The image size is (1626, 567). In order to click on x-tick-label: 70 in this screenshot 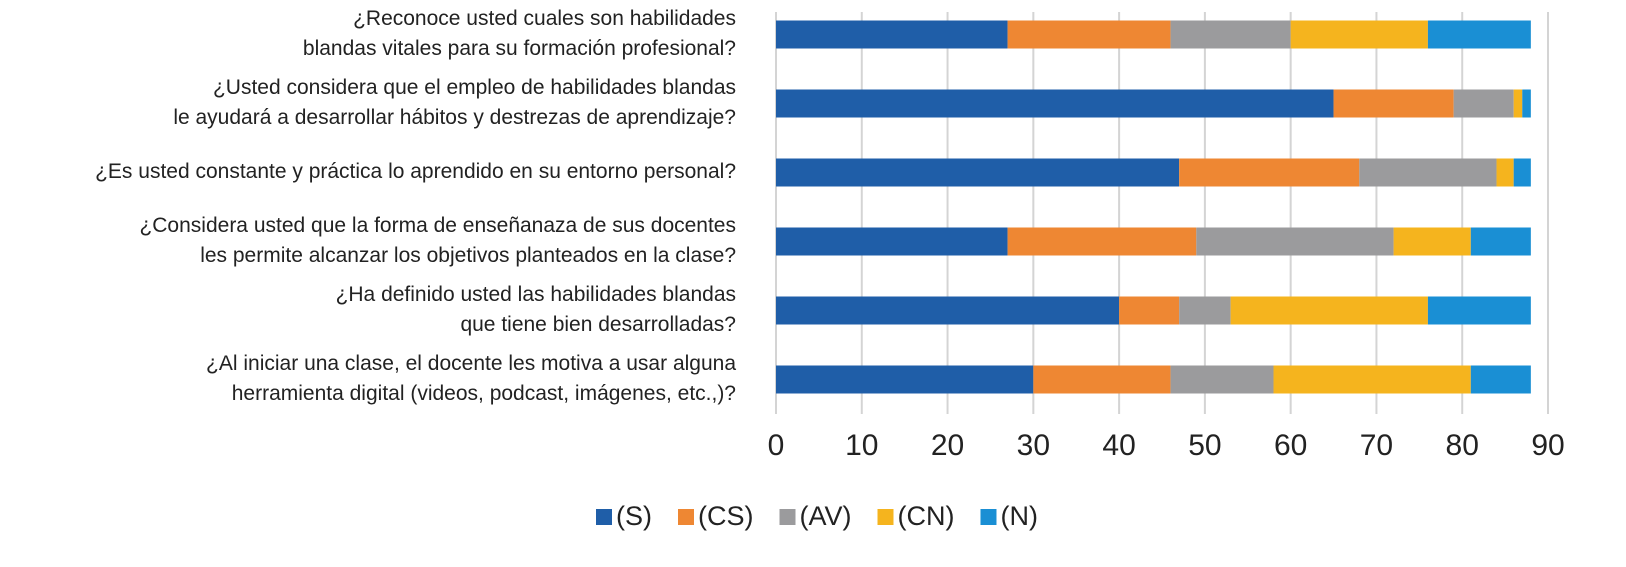, I will do `click(1376, 445)`.